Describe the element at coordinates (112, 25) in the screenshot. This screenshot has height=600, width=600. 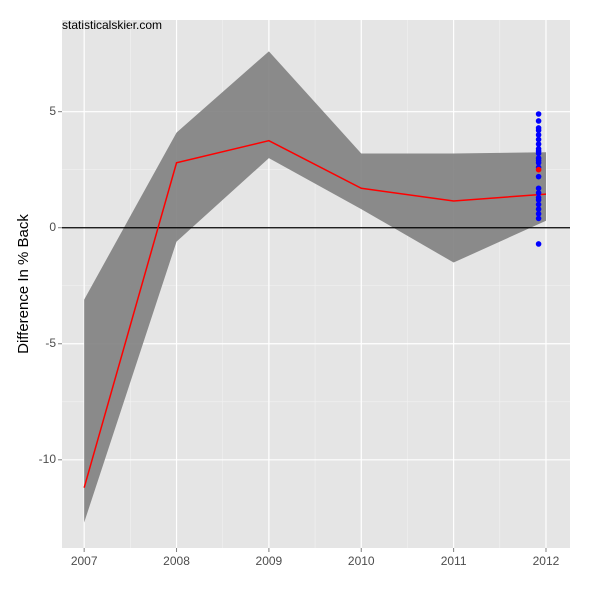
I see `chart-title: statisticalskier.com` at that location.